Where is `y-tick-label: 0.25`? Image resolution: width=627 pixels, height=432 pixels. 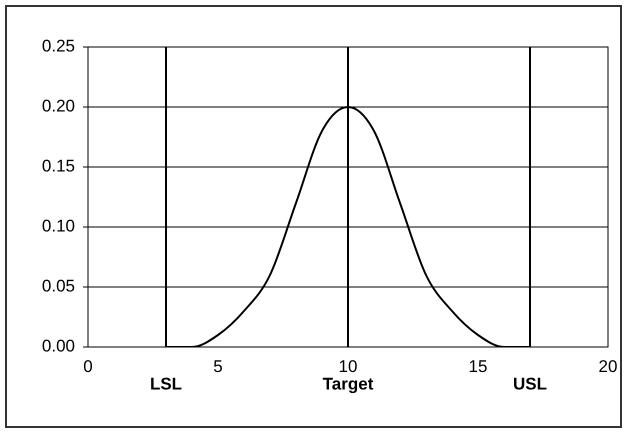 y-tick-label: 0.25 is located at coordinates (58, 46).